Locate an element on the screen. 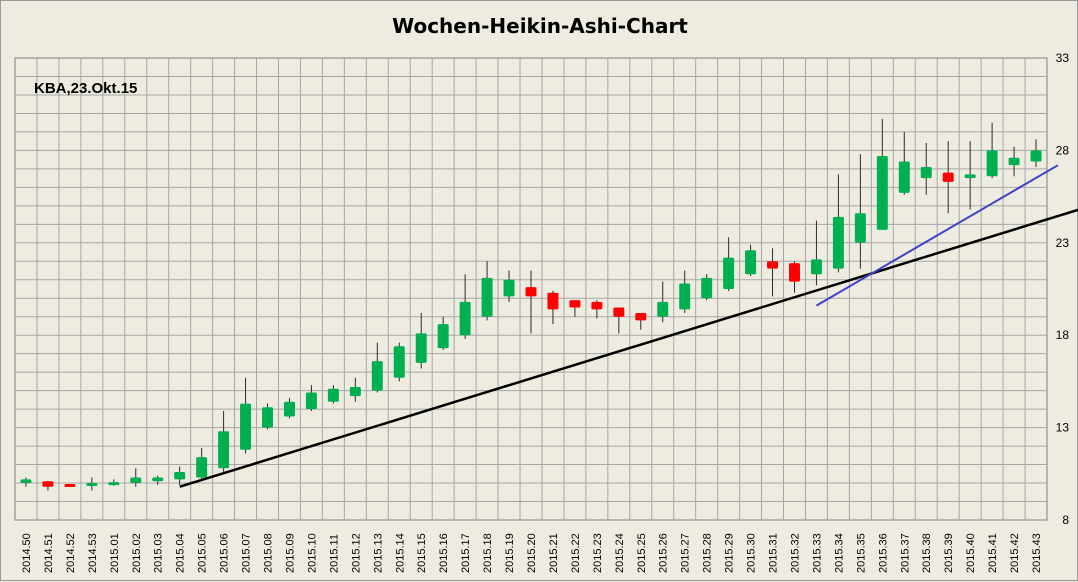 The width and height of the screenshot is (1078, 582). x-tick-label: 2015.32 is located at coordinates (795, 553).